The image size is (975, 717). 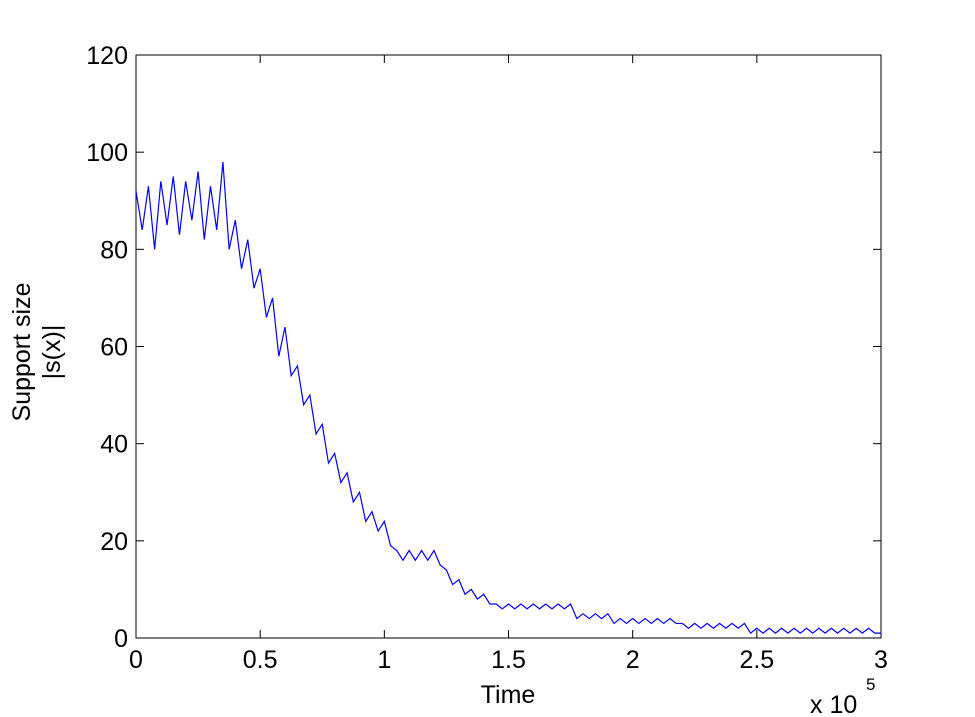 What do you see at coordinates (114, 348) in the screenshot?
I see `y-tick-label: 60` at bounding box center [114, 348].